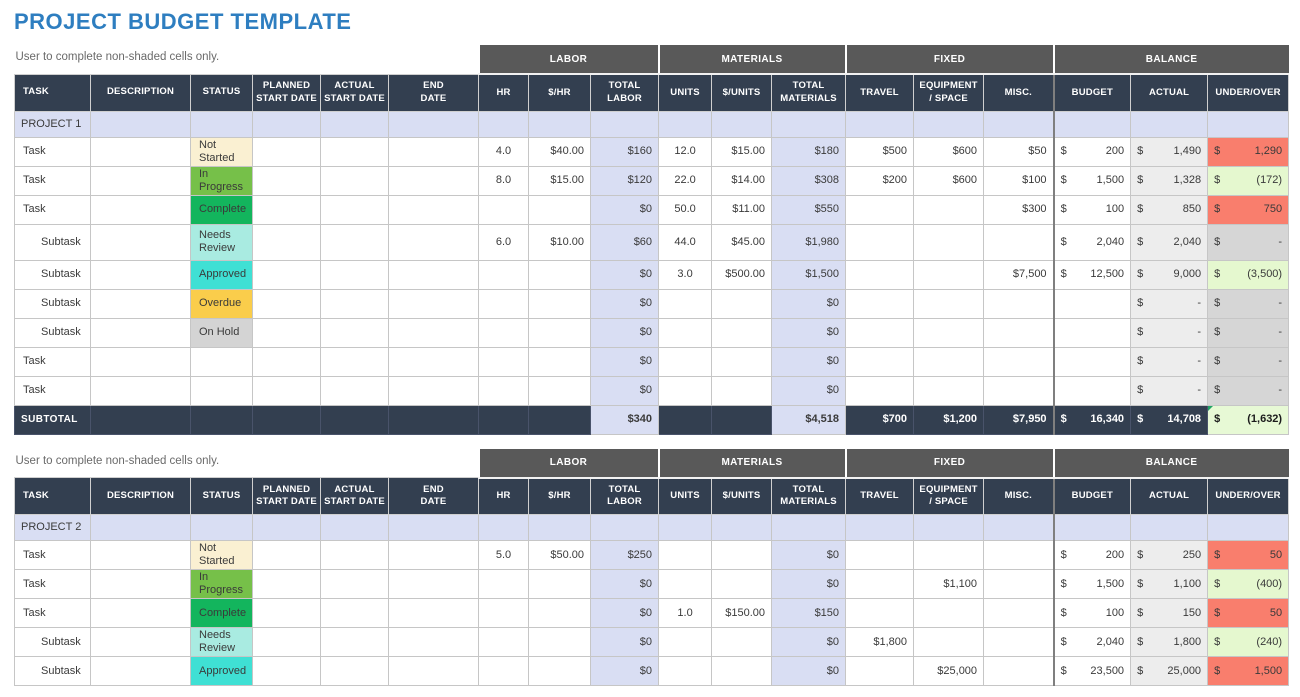  Describe the element at coordinates (949, 584) in the screenshot. I see `equipment-cell: $1,100` at that location.